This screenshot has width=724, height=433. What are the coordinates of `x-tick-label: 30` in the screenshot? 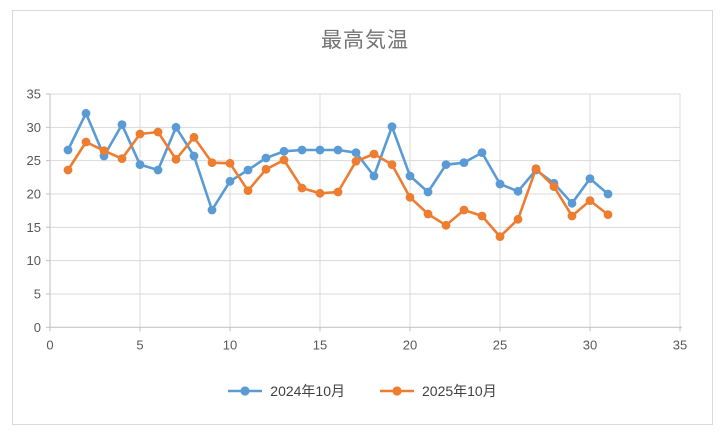 It's located at (590, 344).